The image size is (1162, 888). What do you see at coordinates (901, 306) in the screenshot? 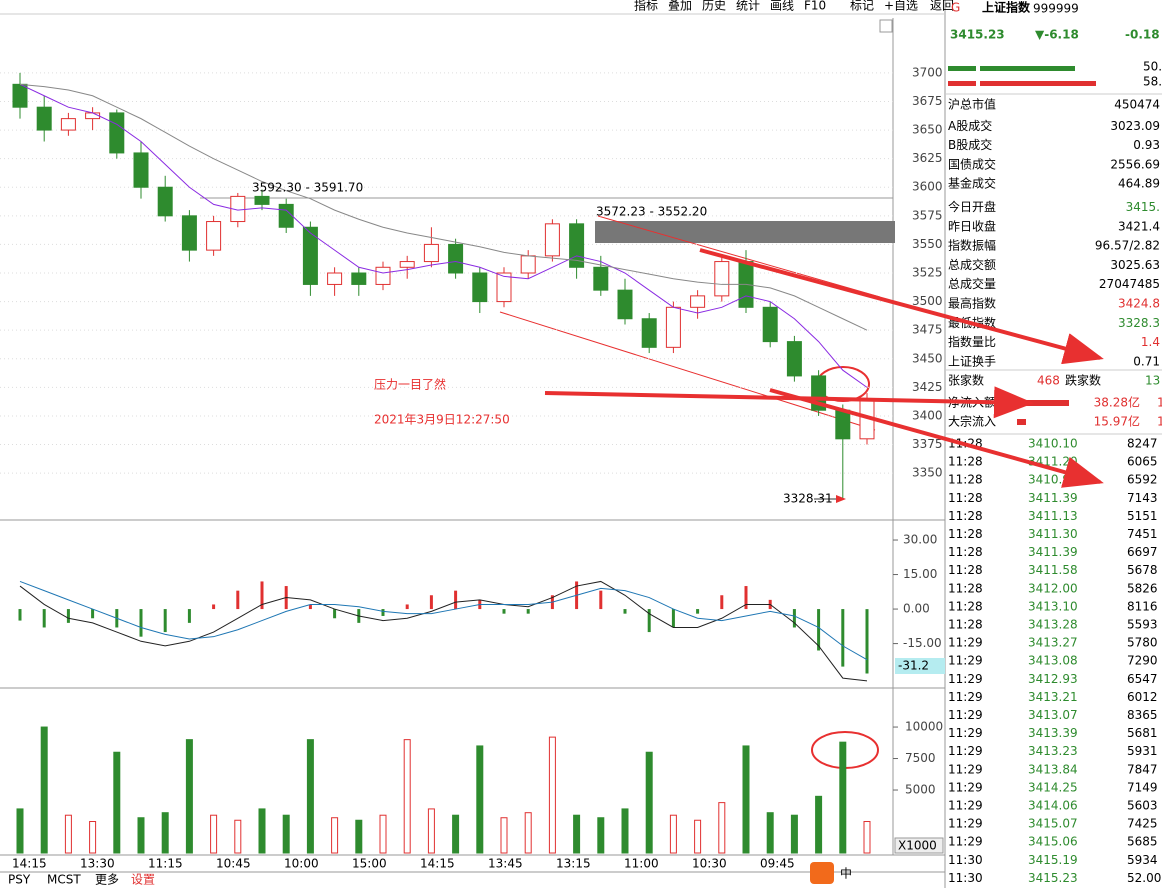
I see `arrow` at bounding box center [901, 306].